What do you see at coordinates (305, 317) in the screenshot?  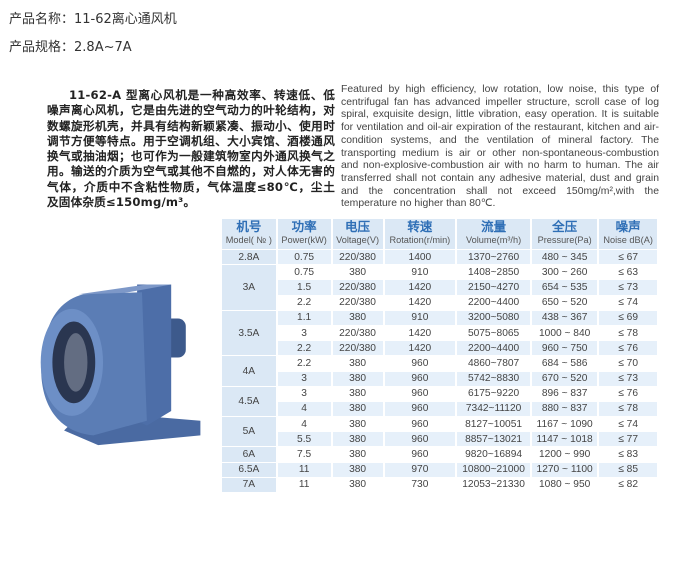 I see `power-cell: 1.1` at bounding box center [305, 317].